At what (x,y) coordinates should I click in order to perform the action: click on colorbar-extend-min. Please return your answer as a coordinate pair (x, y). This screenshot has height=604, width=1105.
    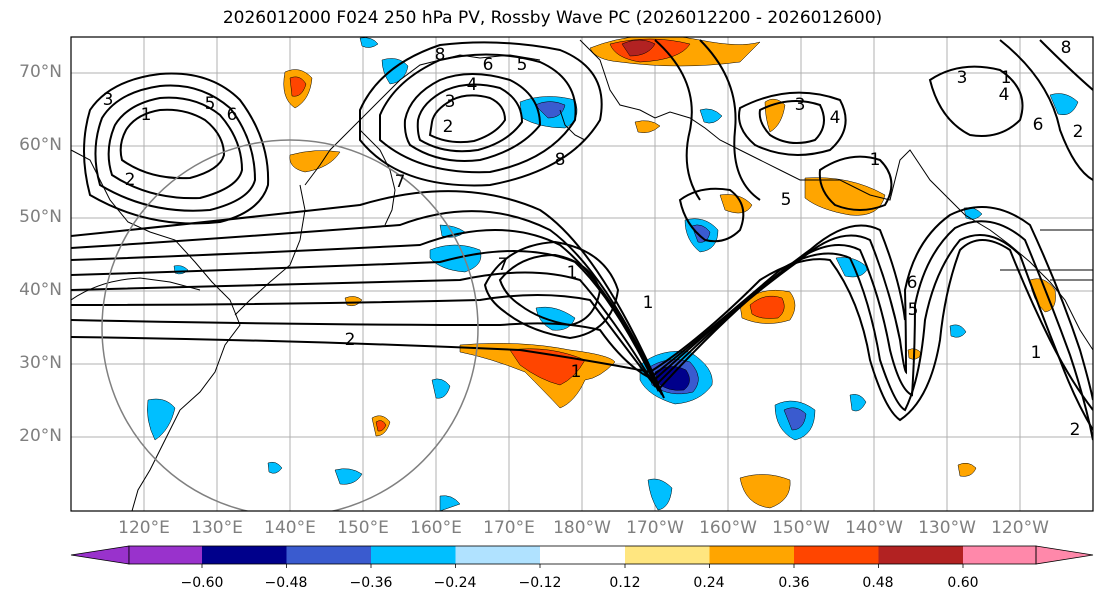
    Looking at the image, I should click on (100, 555).